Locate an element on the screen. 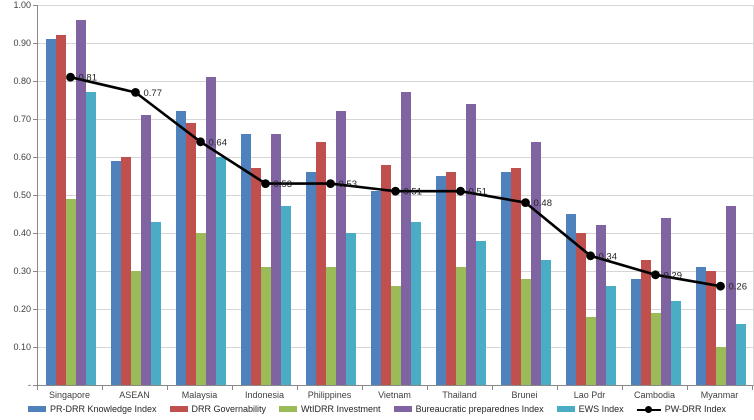 The height and width of the screenshot is (420, 754). y-tick-label: 1.00 is located at coordinates (22, 5).